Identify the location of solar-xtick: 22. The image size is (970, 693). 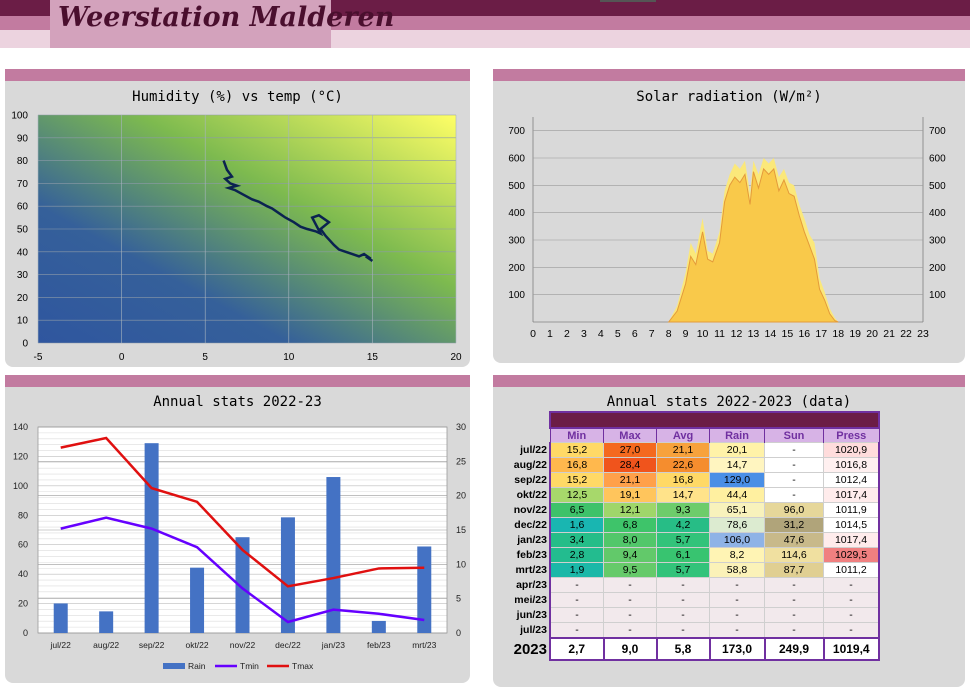
(906, 334).